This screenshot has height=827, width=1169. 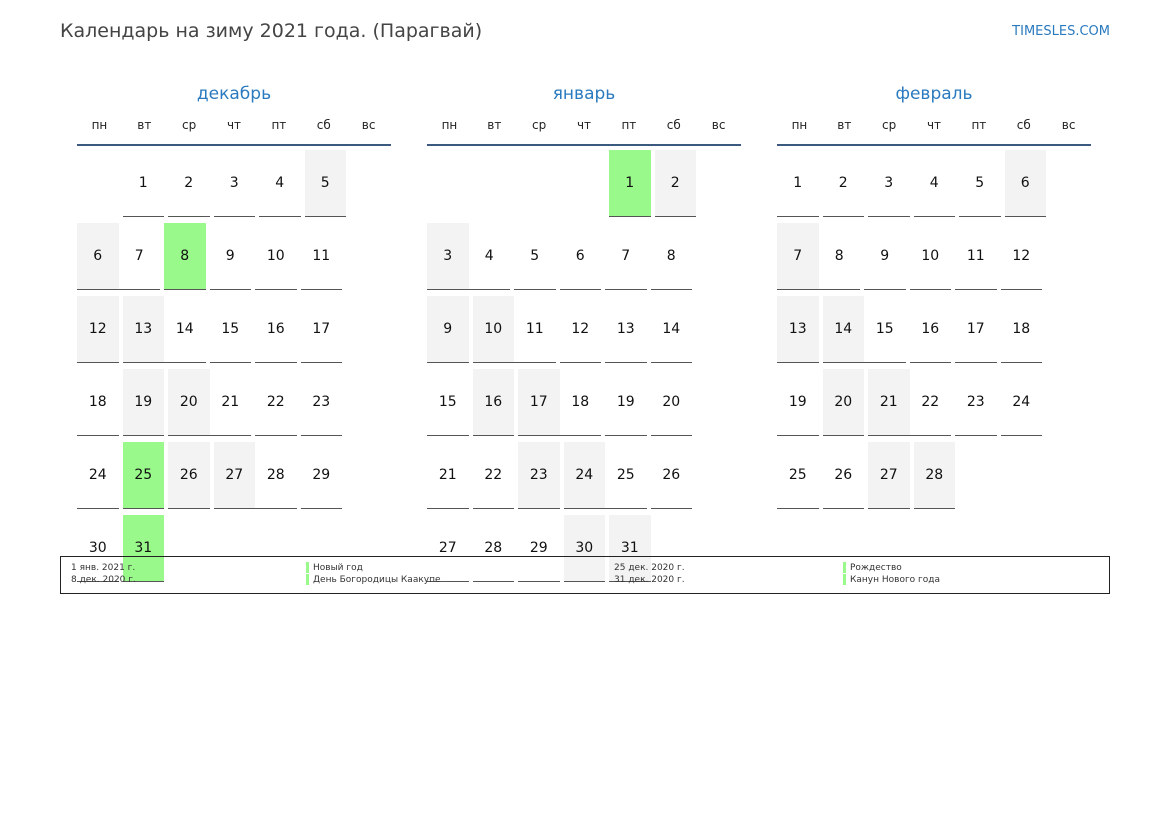 What do you see at coordinates (334, 568) in the screenshot?
I see `legend-holiday: Новый год` at bounding box center [334, 568].